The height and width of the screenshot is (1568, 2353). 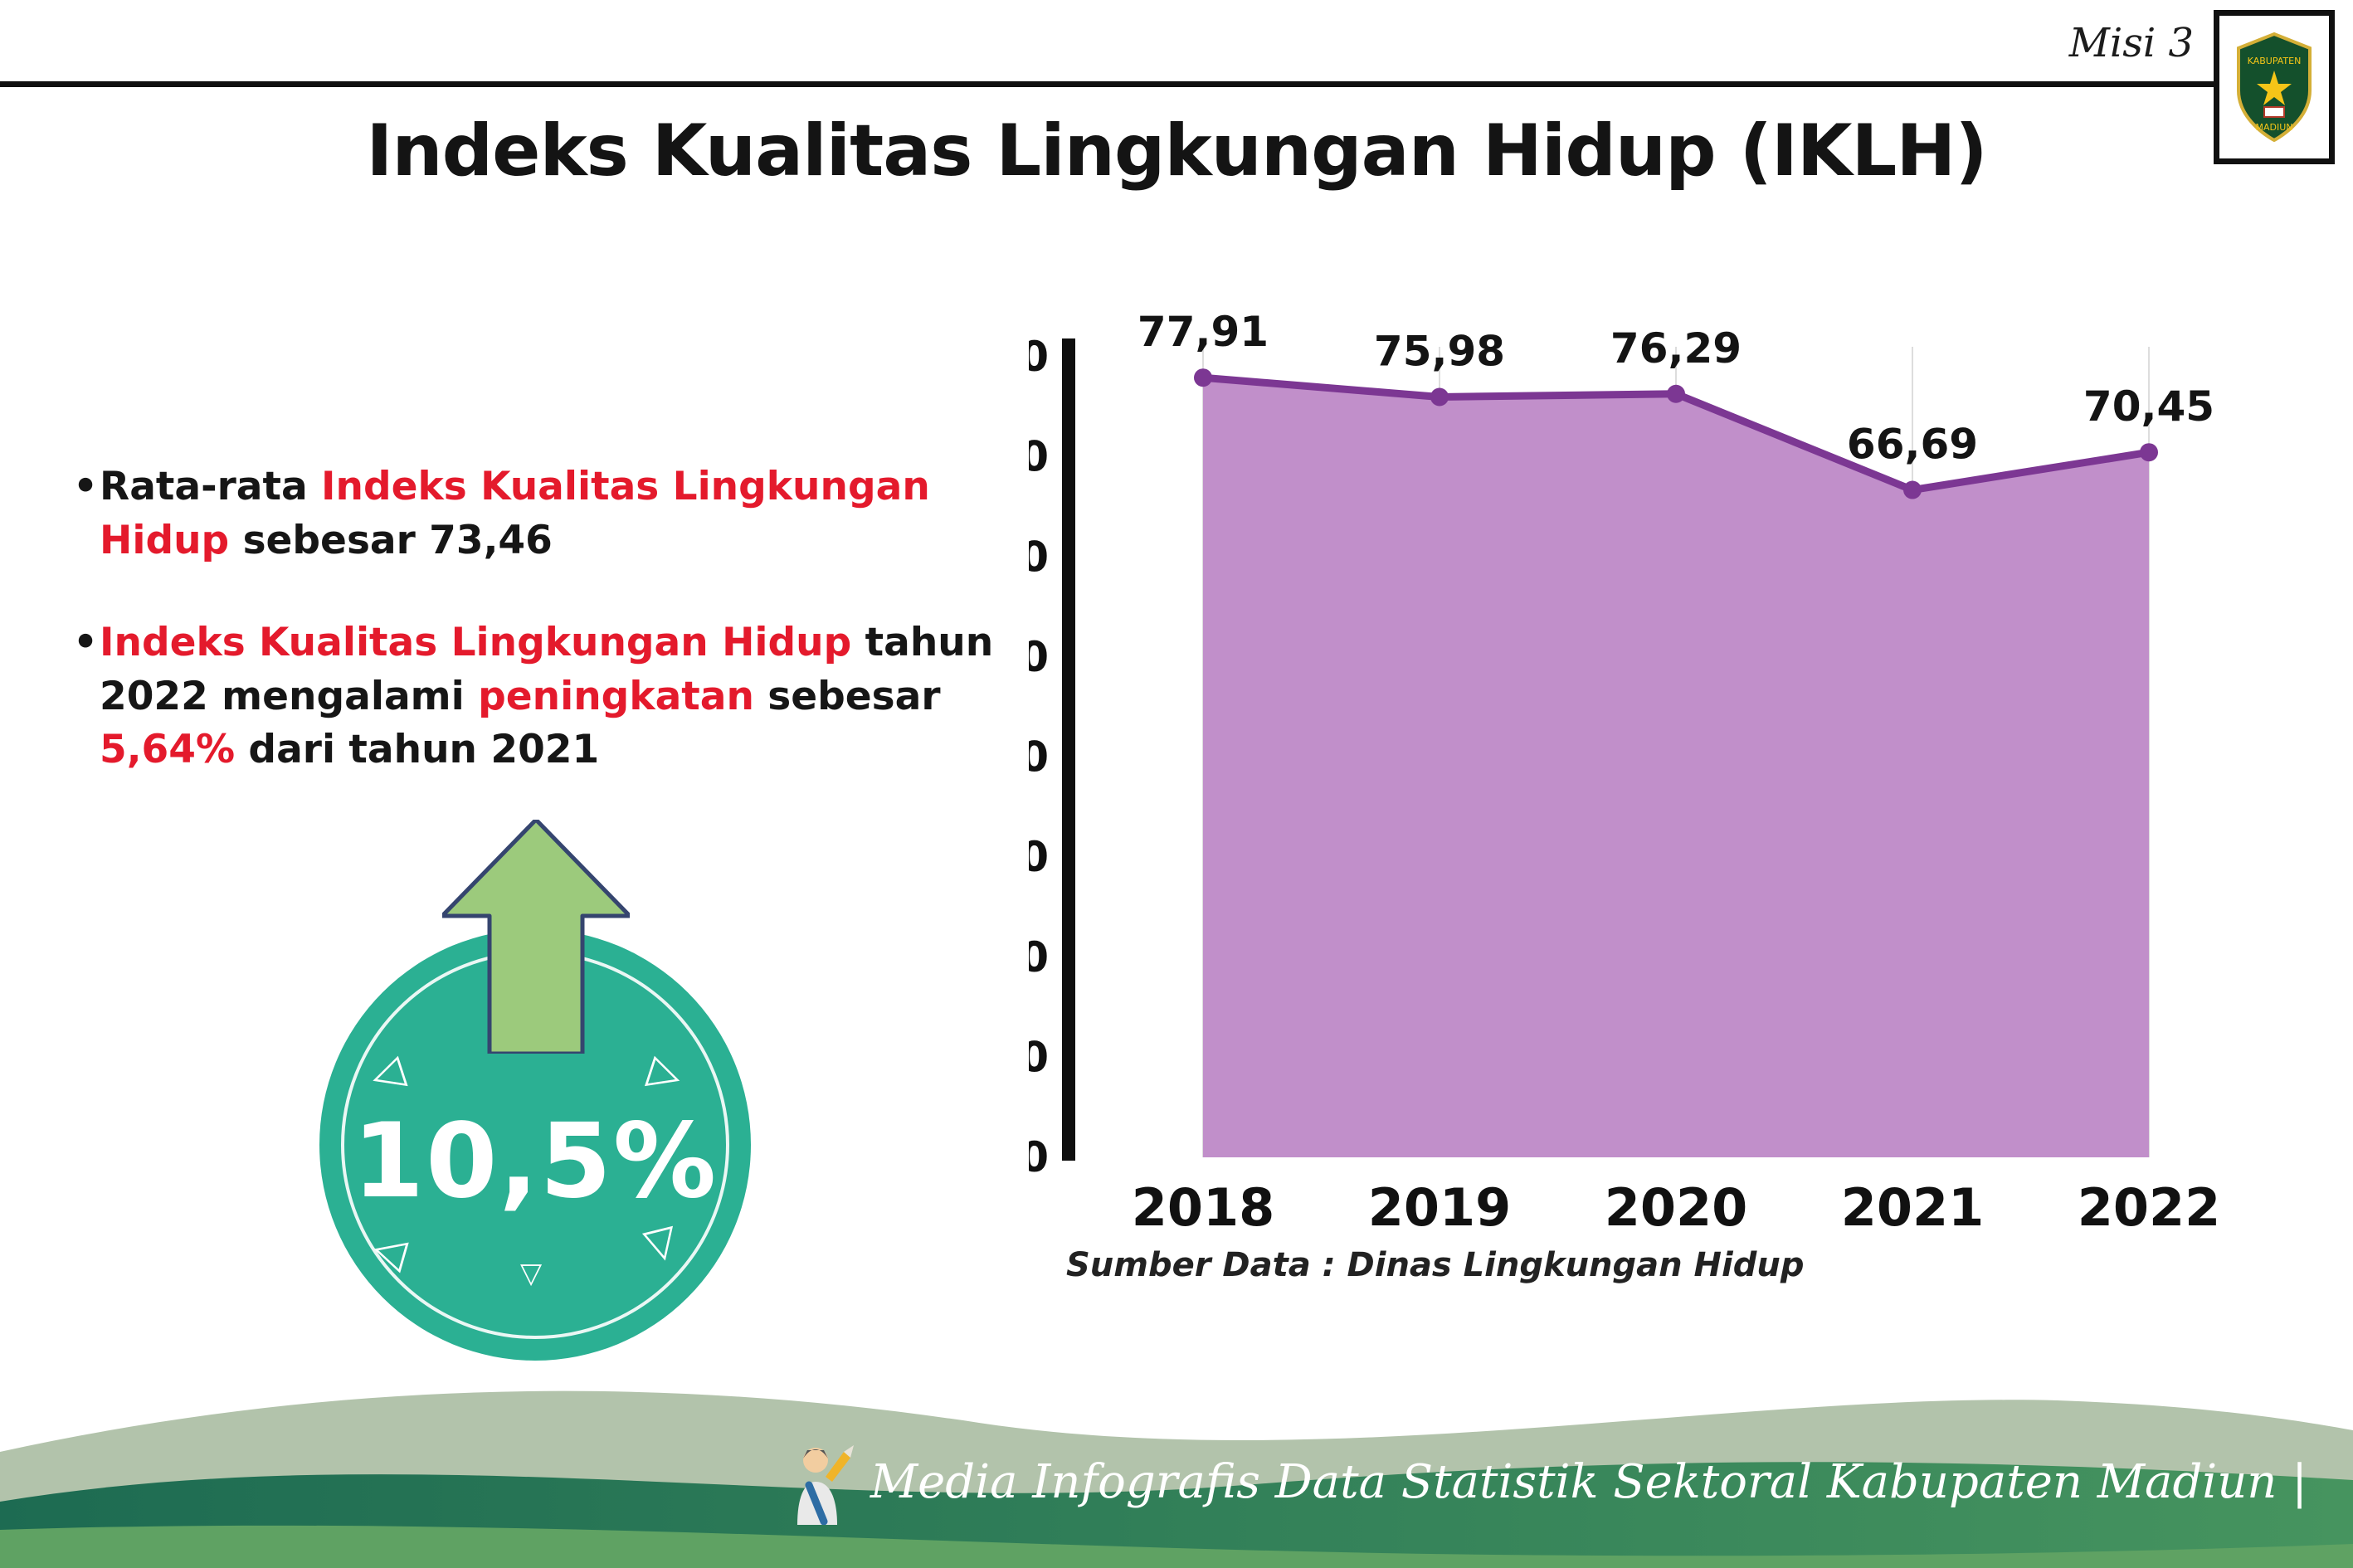 What do you see at coordinates (1039, 957) in the screenshot?
I see `svg-text: 20` at bounding box center [1039, 957].